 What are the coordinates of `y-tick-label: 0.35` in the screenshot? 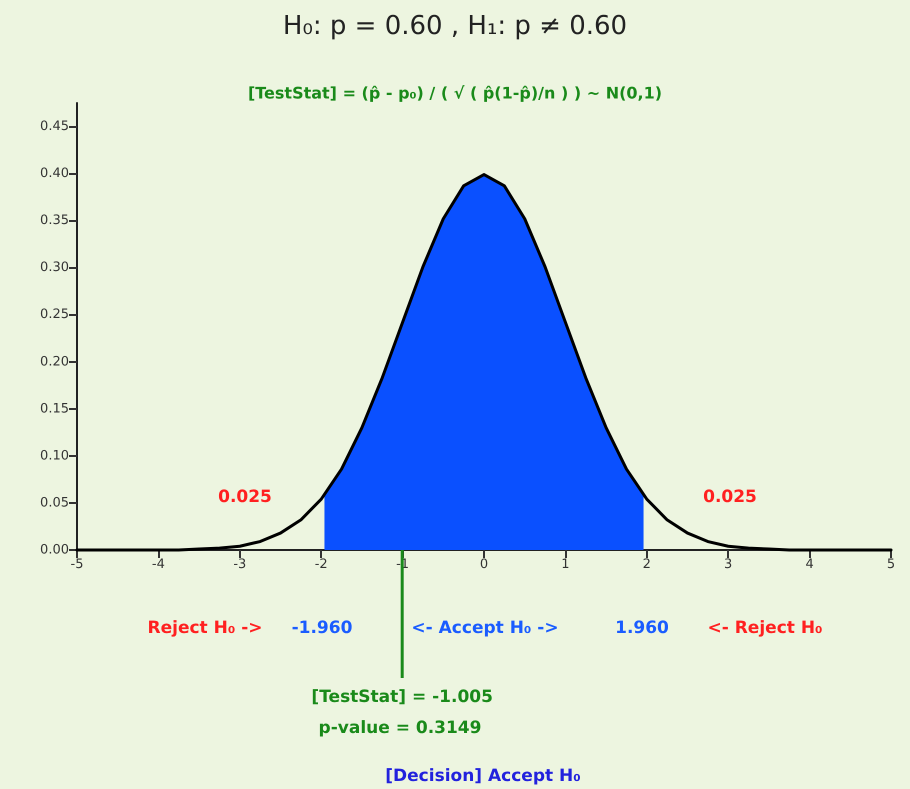 It's located at (54, 220).